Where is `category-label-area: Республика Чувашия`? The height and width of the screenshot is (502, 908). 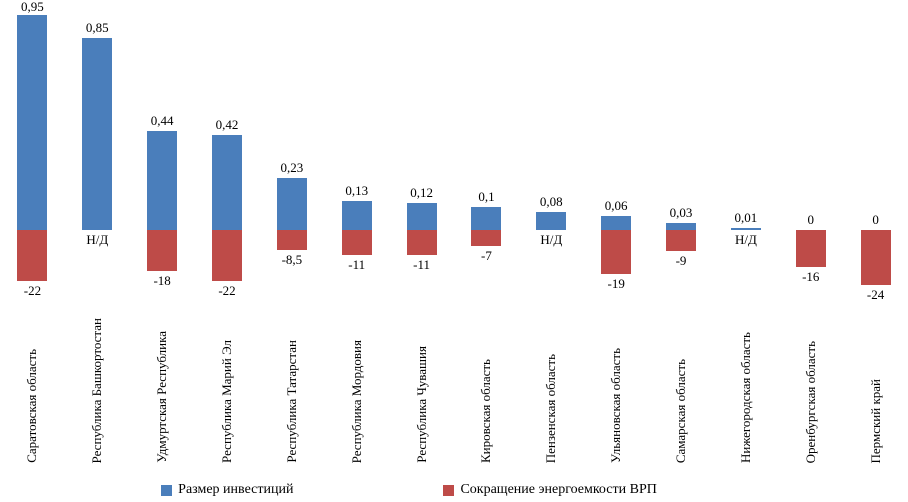 category-label-area: Республика Чувашия is located at coordinates (421, 390).